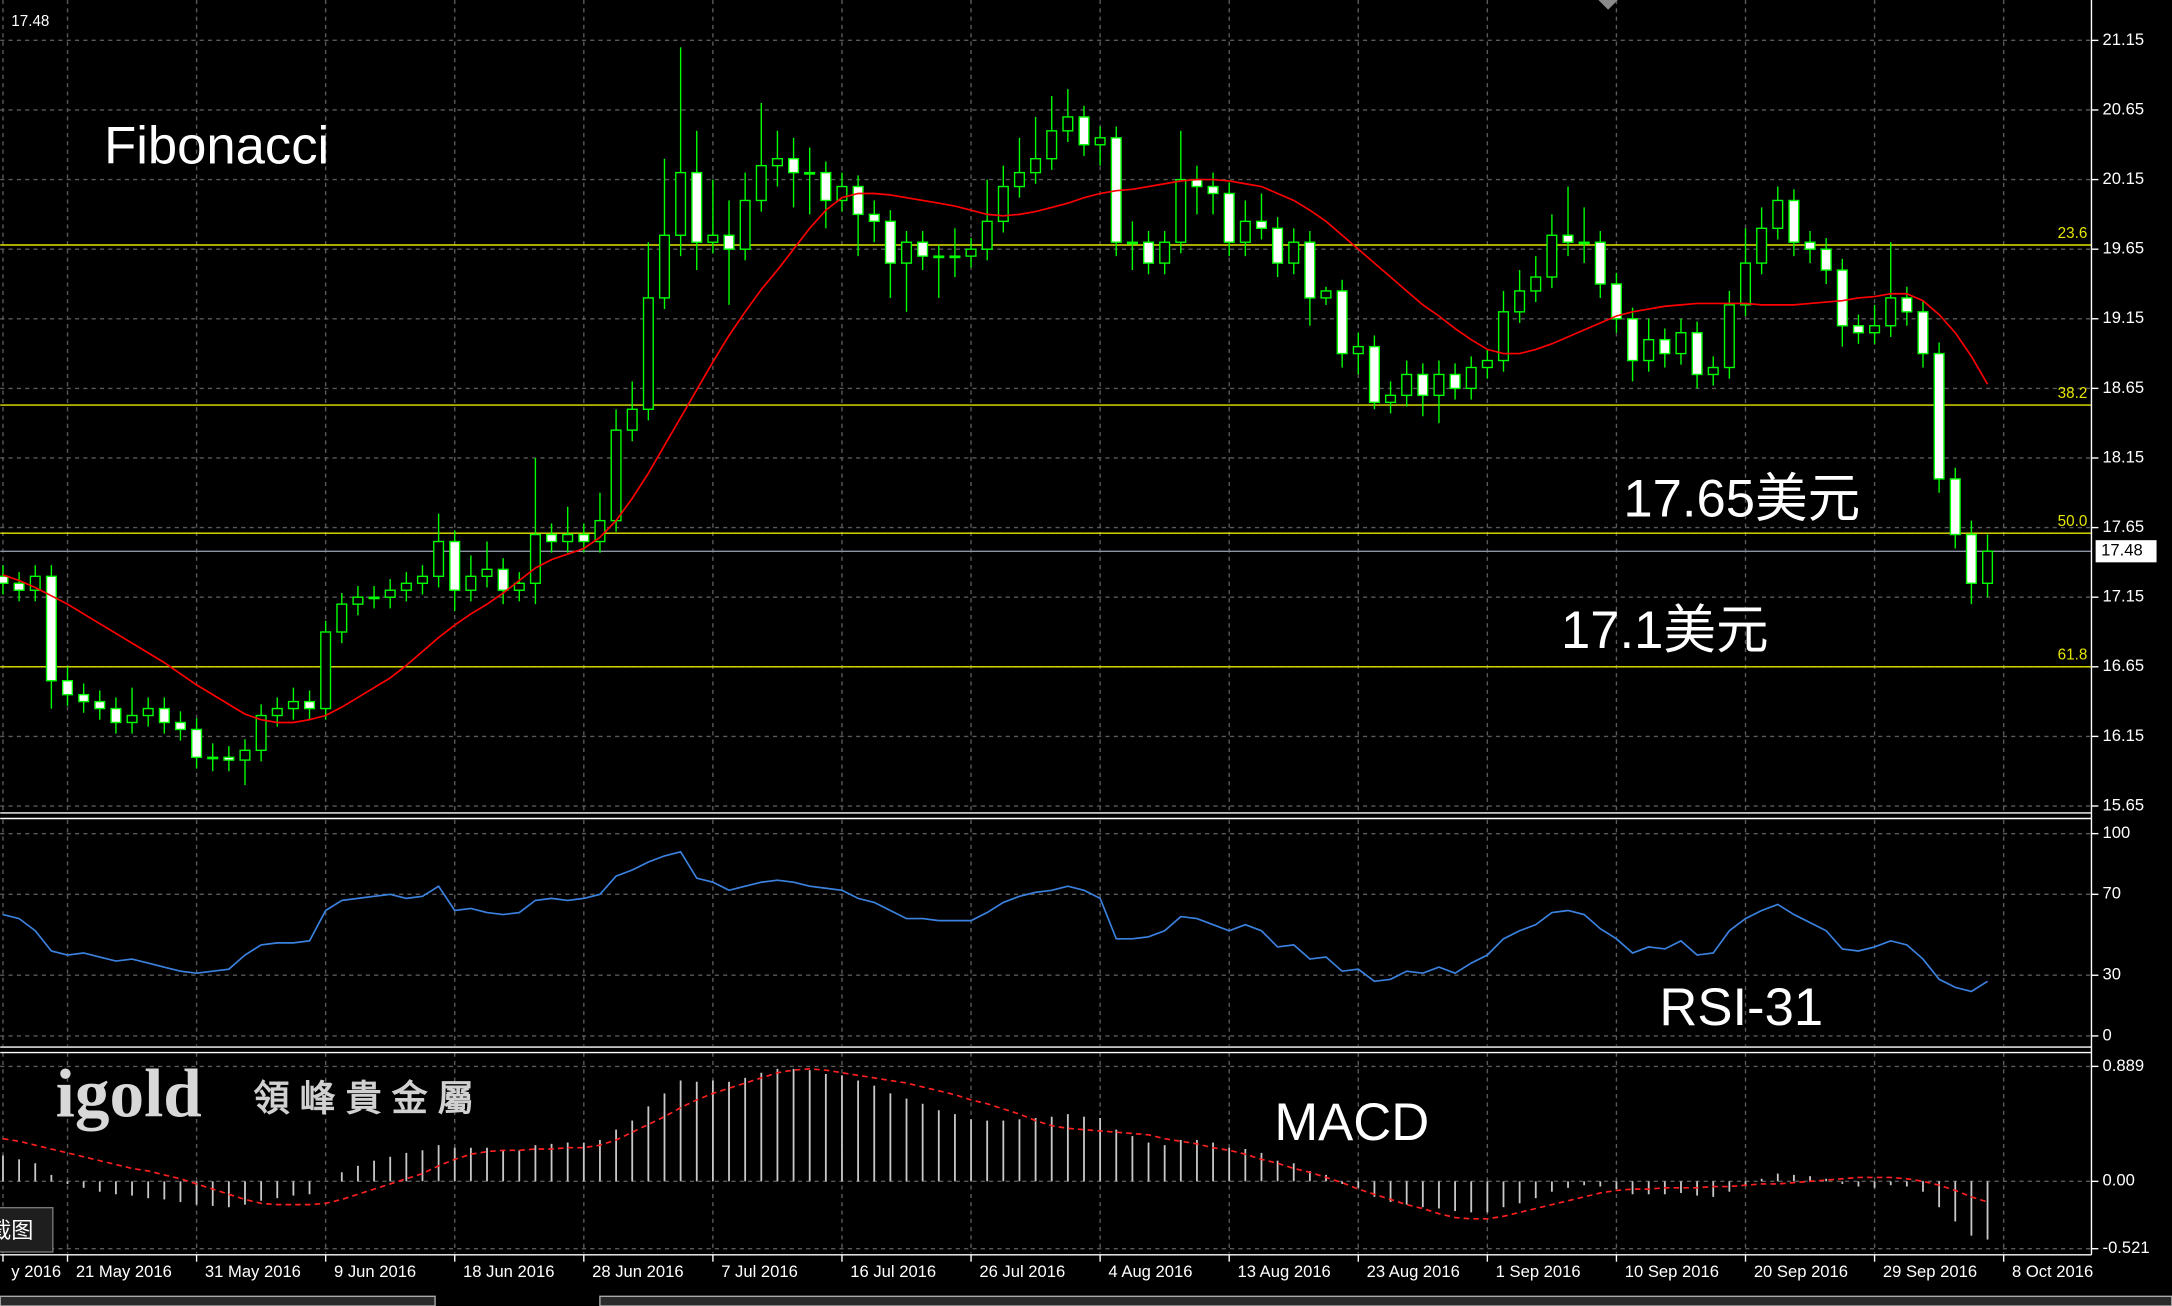 The image size is (2172, 1306). What do you see at coordinates (16, 1230) in the screenshot?
I see `button-label: 截图` at bounding box center [16, 1230].